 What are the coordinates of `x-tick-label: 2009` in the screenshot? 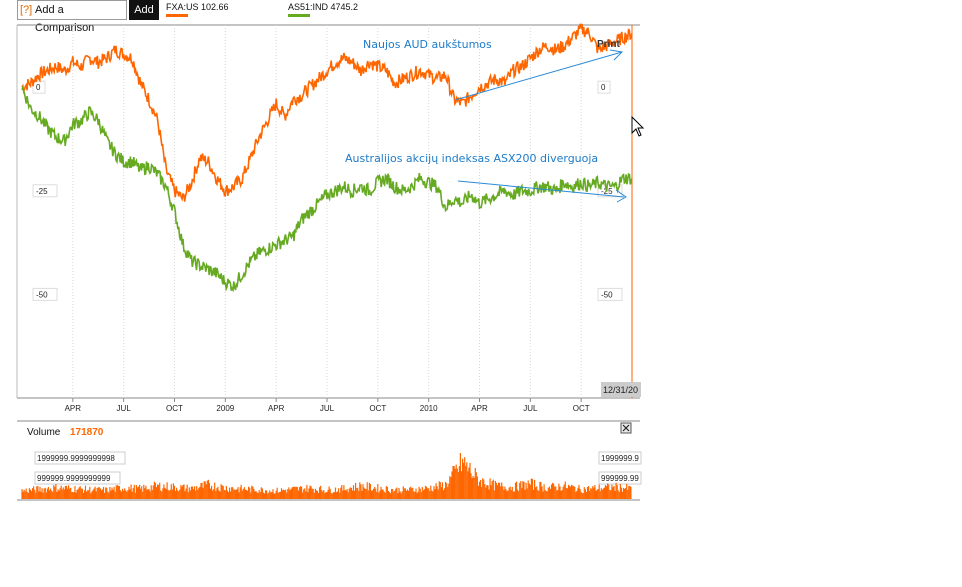 It's located at (225, 408).